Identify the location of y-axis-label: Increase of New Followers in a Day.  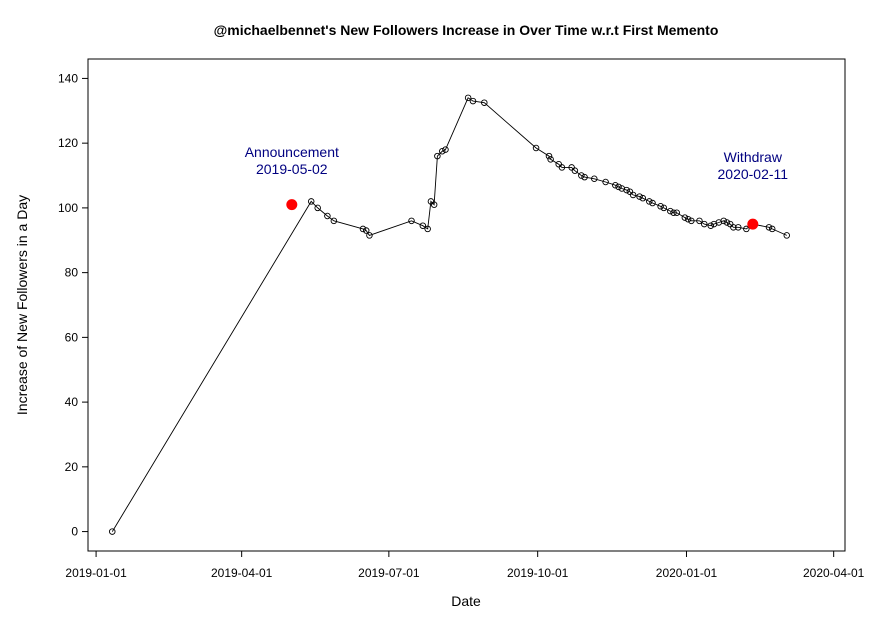
(22, 305).